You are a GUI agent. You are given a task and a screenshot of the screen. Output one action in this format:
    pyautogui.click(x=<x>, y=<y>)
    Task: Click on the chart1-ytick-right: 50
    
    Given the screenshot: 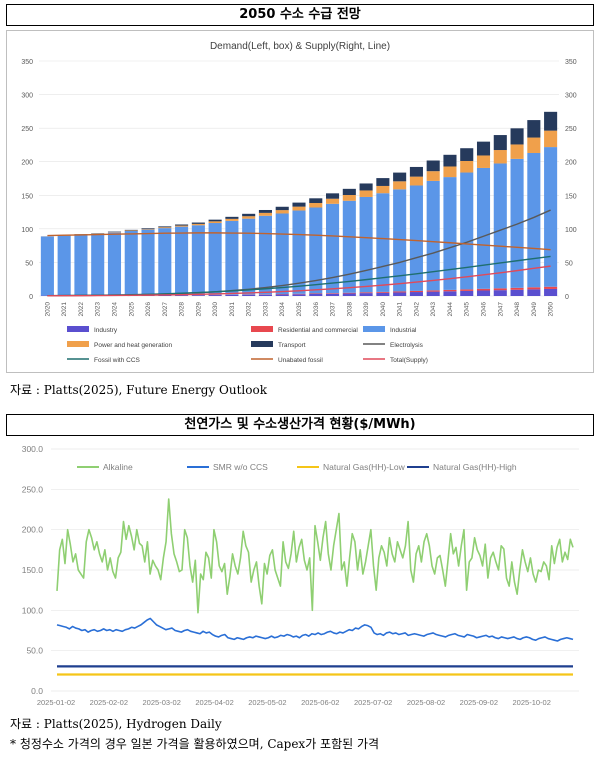 What is the action you would take?
    pyautogui.click(x=569, y=263)
    